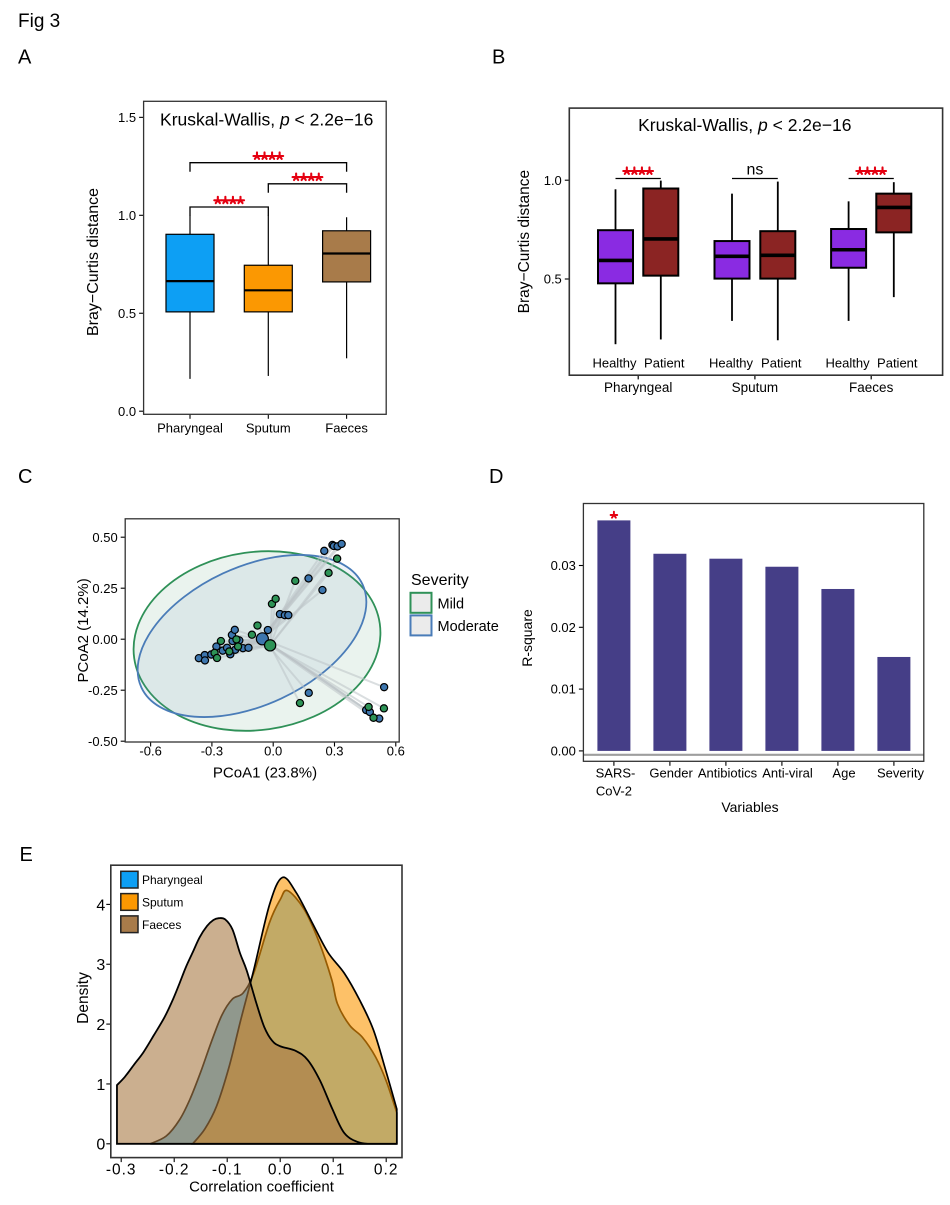 This screenshot has width=950, height=1205. I want to click on svg-text: 0, so click(100, 1145).